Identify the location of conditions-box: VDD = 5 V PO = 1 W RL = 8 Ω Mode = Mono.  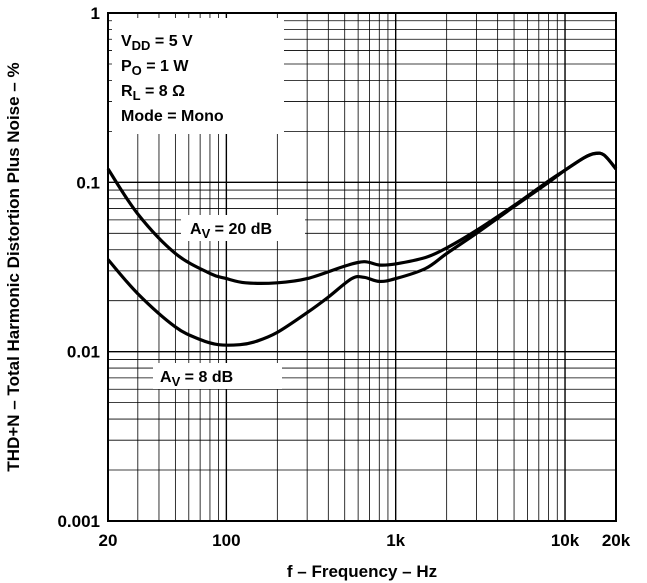
(198, 76).